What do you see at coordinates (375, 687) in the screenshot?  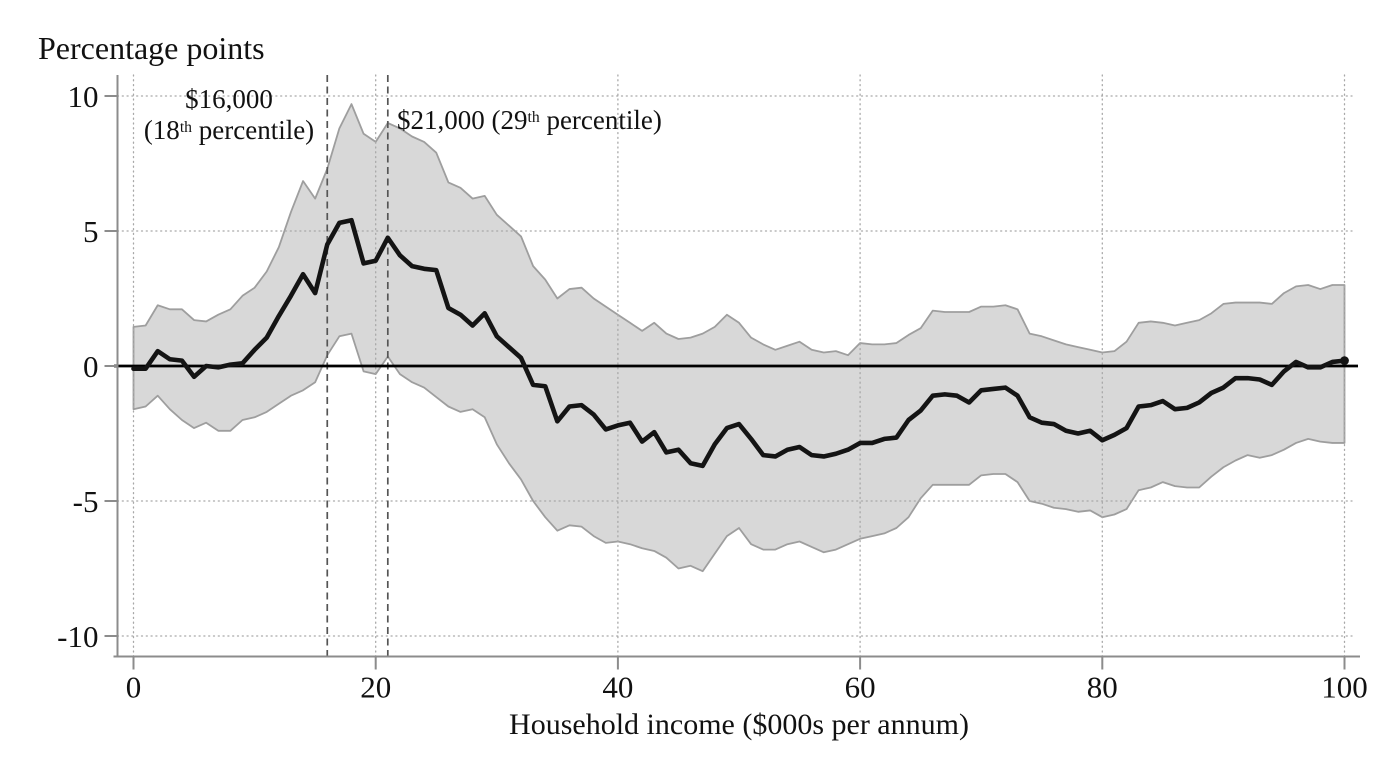 I see `x-tick-label: 20` at bounding box center [375, 687].